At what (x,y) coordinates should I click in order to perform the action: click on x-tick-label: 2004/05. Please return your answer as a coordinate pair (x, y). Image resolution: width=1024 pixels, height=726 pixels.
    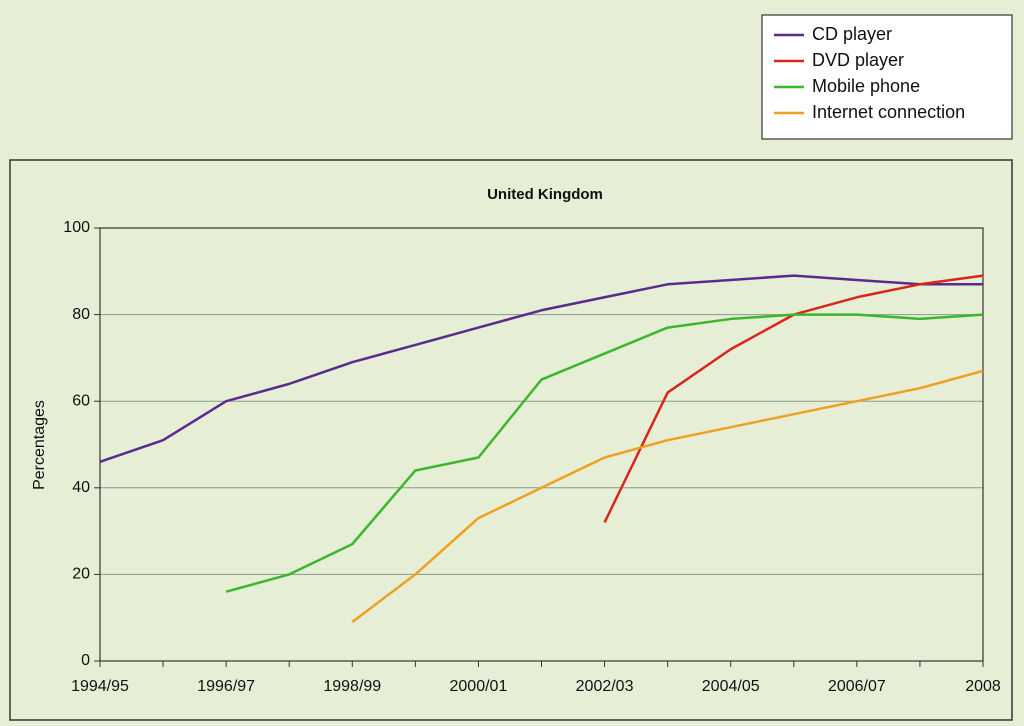
    Looking at the image, I should click on (731, 686).